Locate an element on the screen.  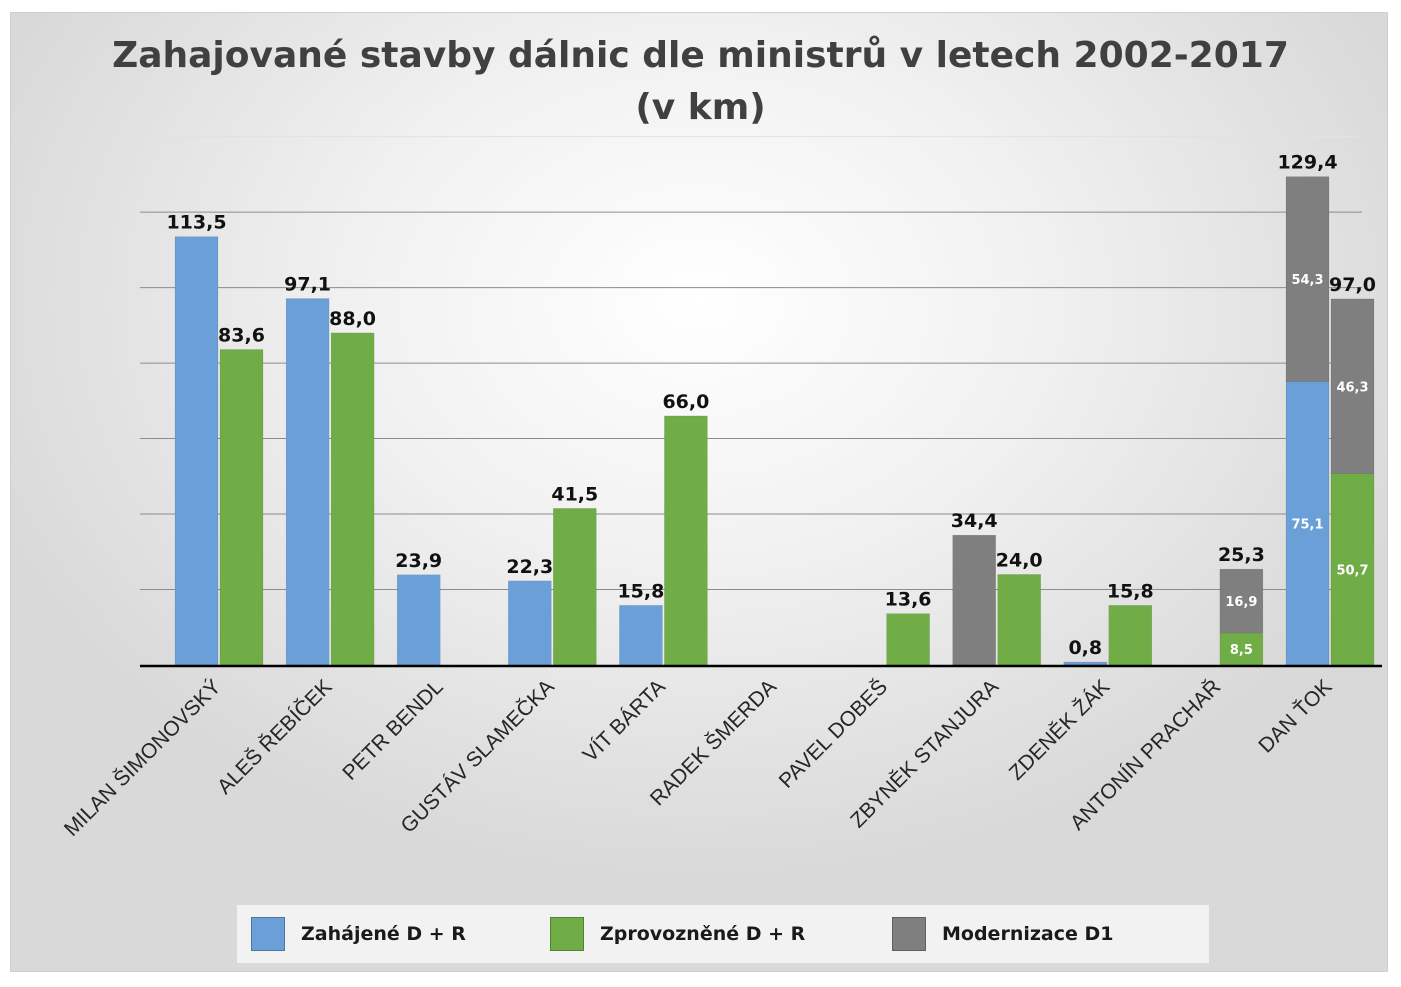
legend-label-started: Zahájené D + R is located at coordinates (383, 934).